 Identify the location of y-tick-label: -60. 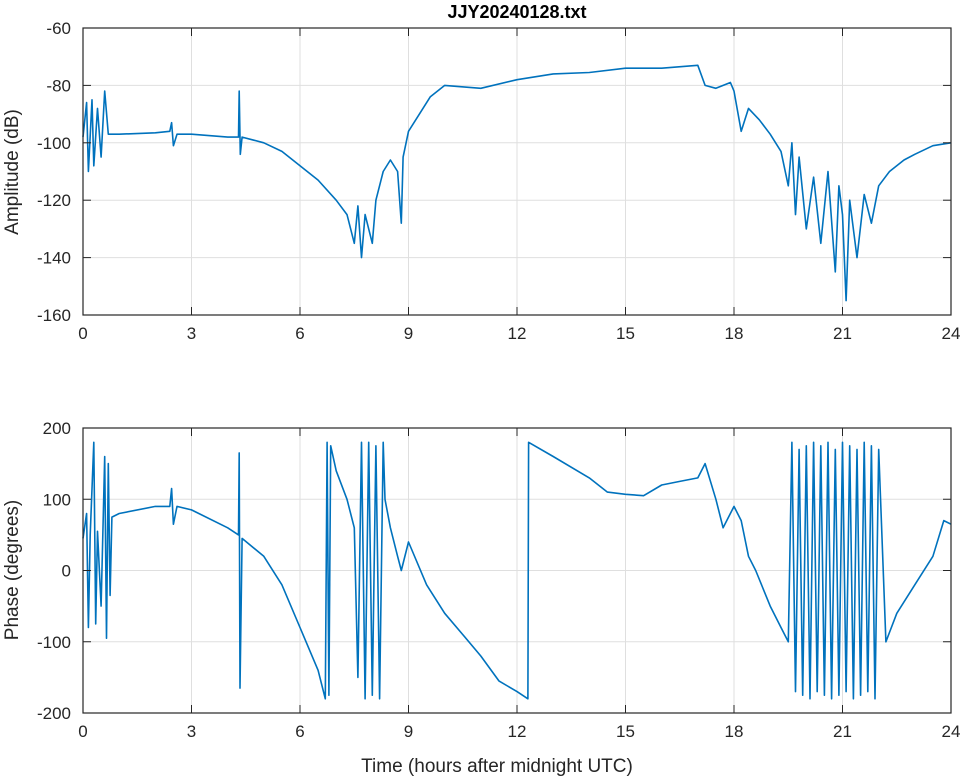
(58, 28).